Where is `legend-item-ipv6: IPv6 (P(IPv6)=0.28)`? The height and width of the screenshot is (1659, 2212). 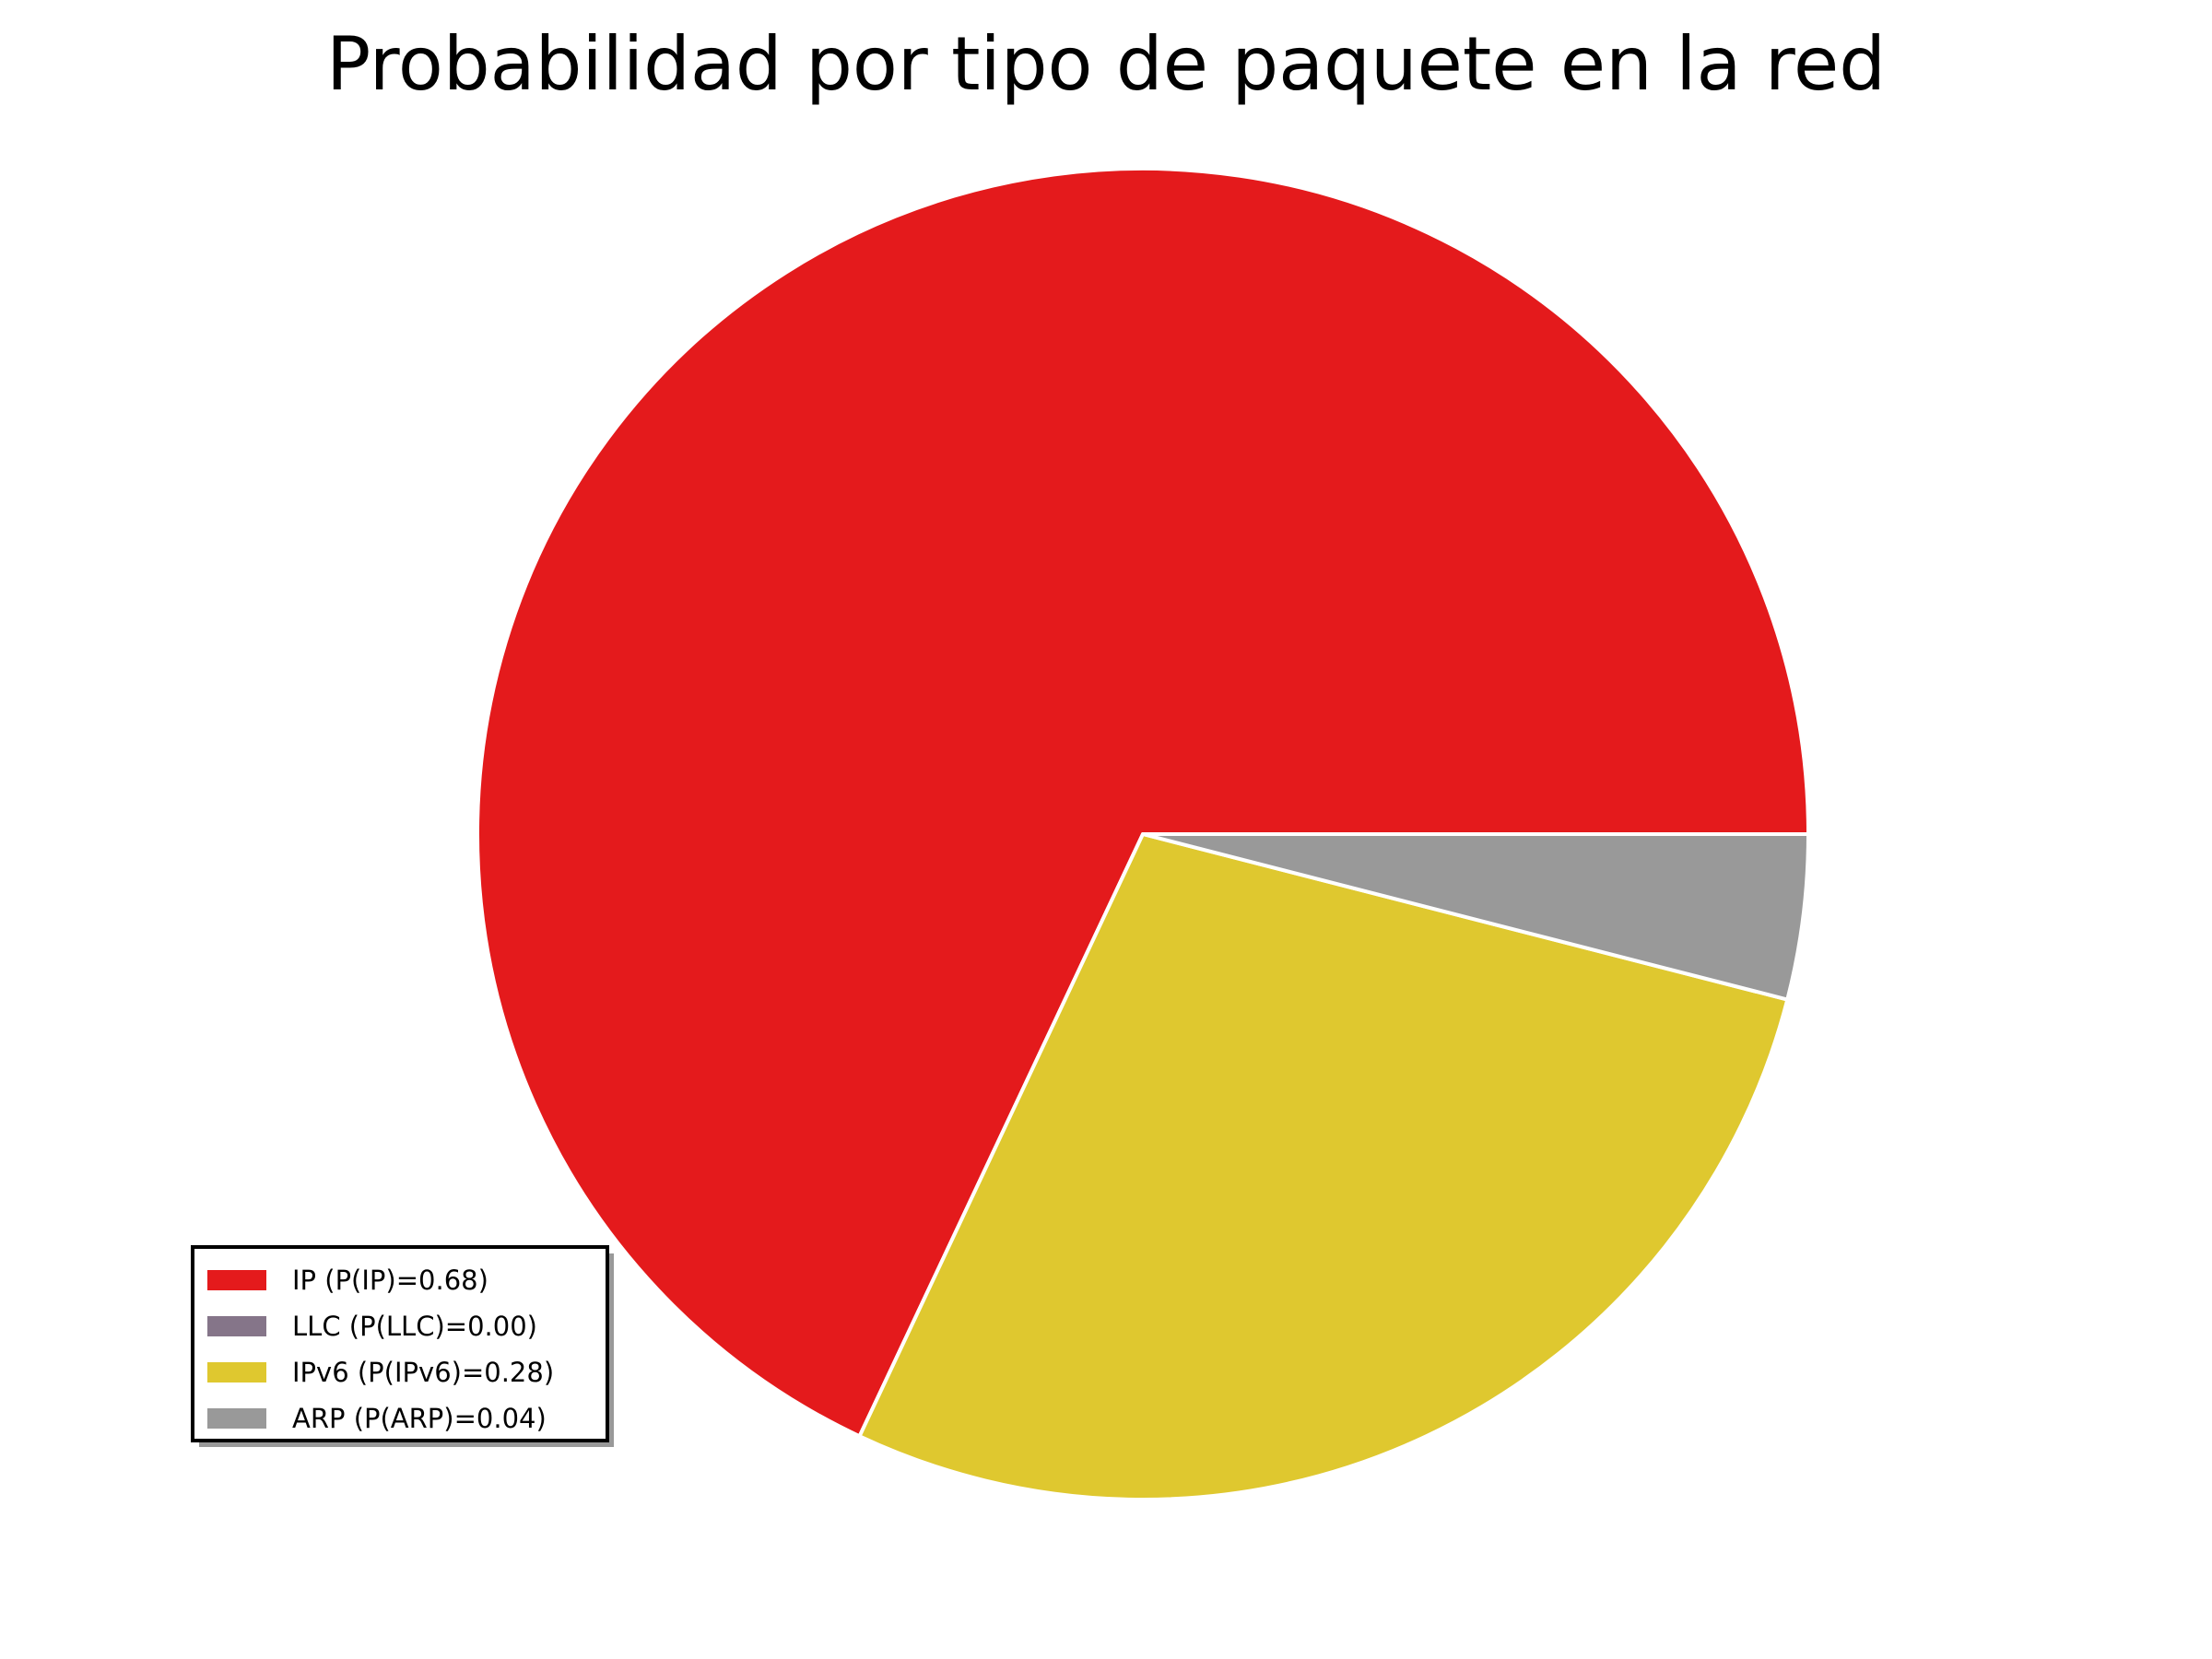 legend-item-ipv6: IPv6 (P(IPv6)=0.28) is located at coordinates (380, 1372).